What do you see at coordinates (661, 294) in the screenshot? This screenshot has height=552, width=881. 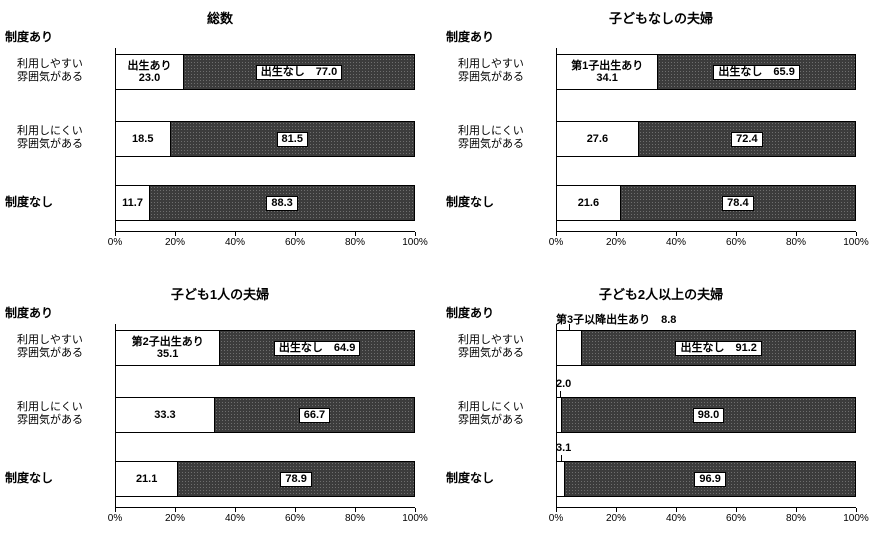 I see `panel-title: 子ども2人以上の夫婦` at bounding box center [661, 294].